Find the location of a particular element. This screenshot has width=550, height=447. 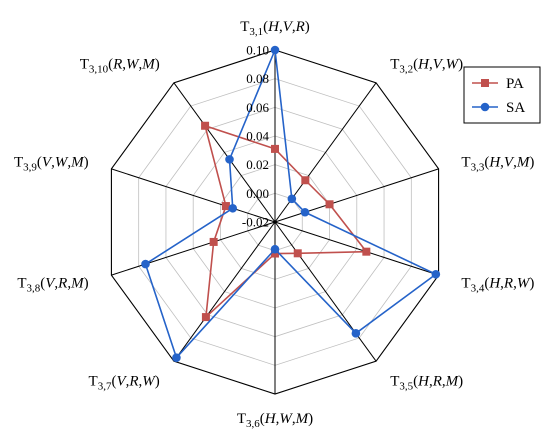

tick-label: -0.02 is located at coordinates (255, 222).